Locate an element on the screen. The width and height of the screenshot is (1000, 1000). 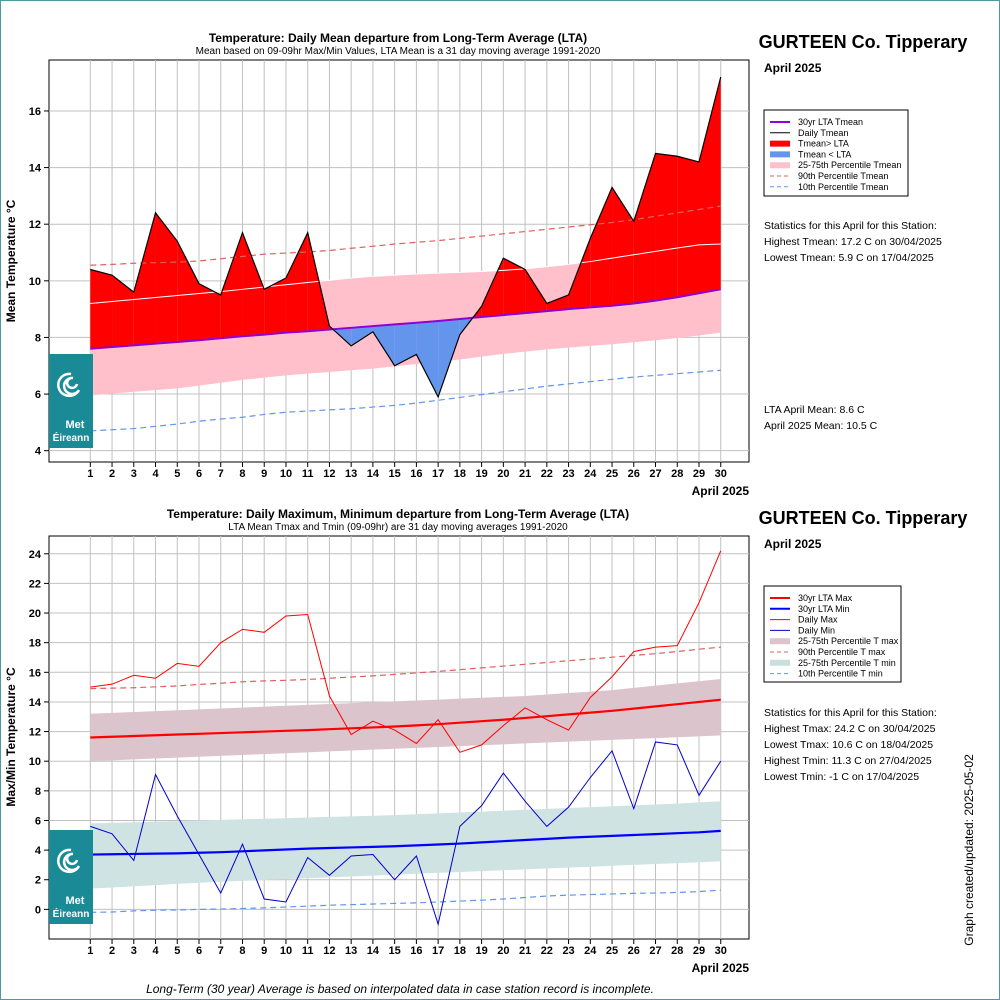
x-tick-label: 8 is located at coordinates (242, 474).